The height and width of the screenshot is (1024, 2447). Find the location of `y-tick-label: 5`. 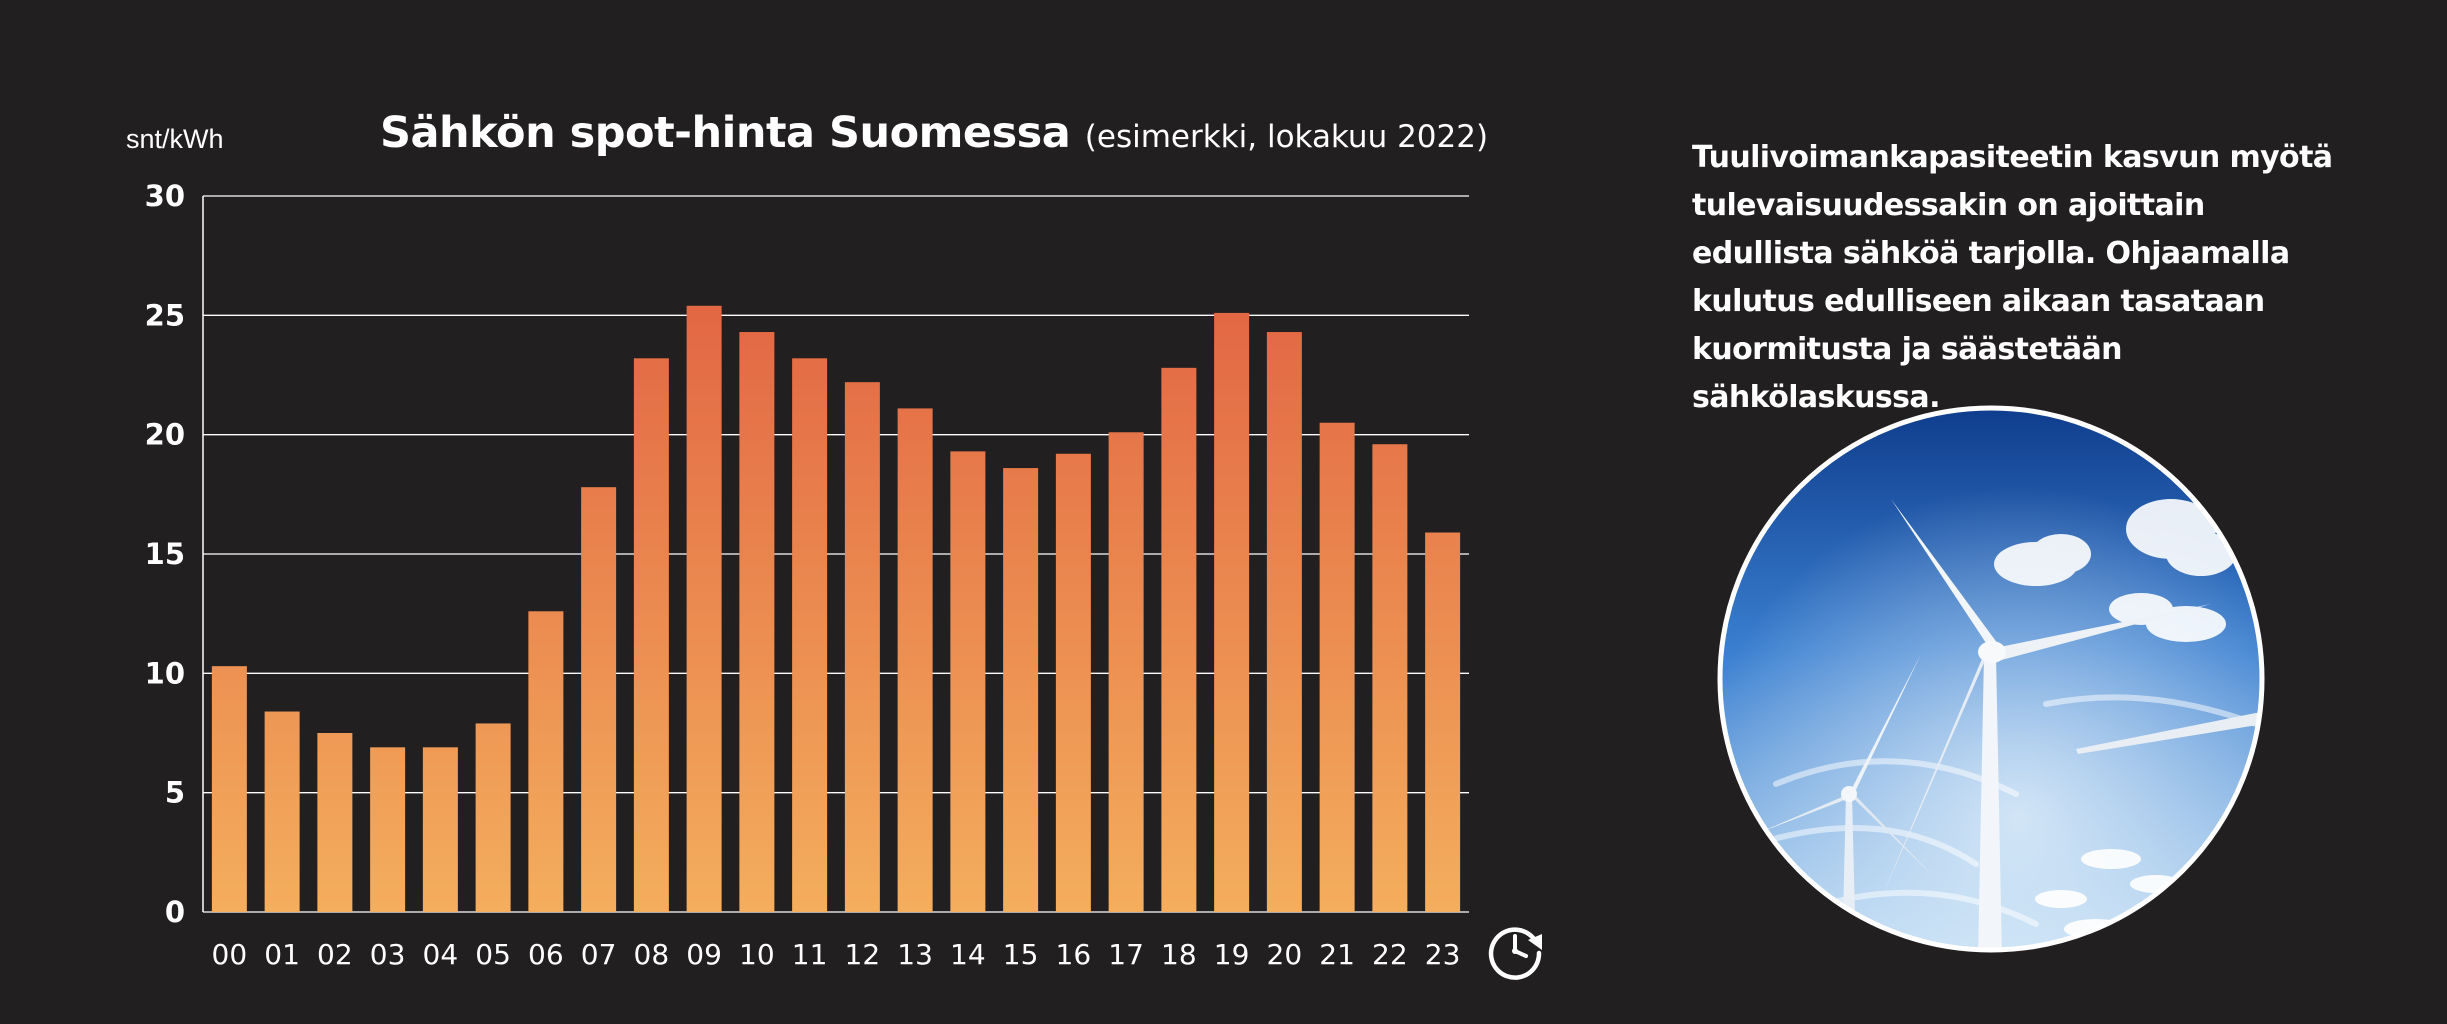

y-tick-label: 5 is located at coordinates (175, 793).